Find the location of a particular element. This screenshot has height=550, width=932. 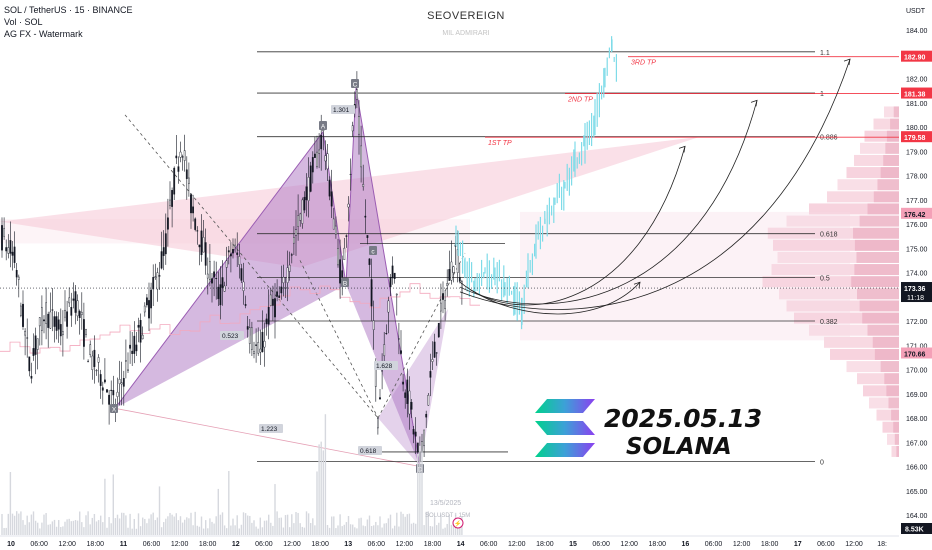

target-label: 3RD TP is located at coordinates (643, 63).